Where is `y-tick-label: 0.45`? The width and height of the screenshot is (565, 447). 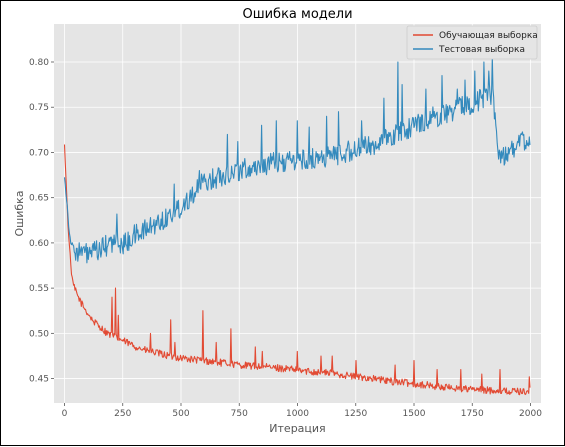 y-tick-label: 0.45 is located at coordinates (39, 380).